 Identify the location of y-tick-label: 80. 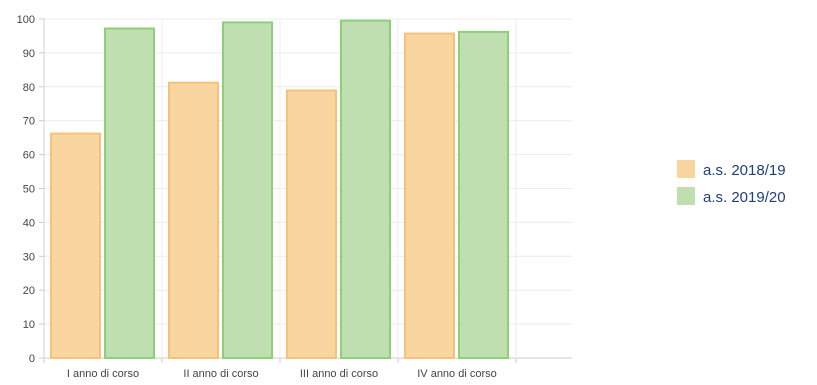
(29, 88).